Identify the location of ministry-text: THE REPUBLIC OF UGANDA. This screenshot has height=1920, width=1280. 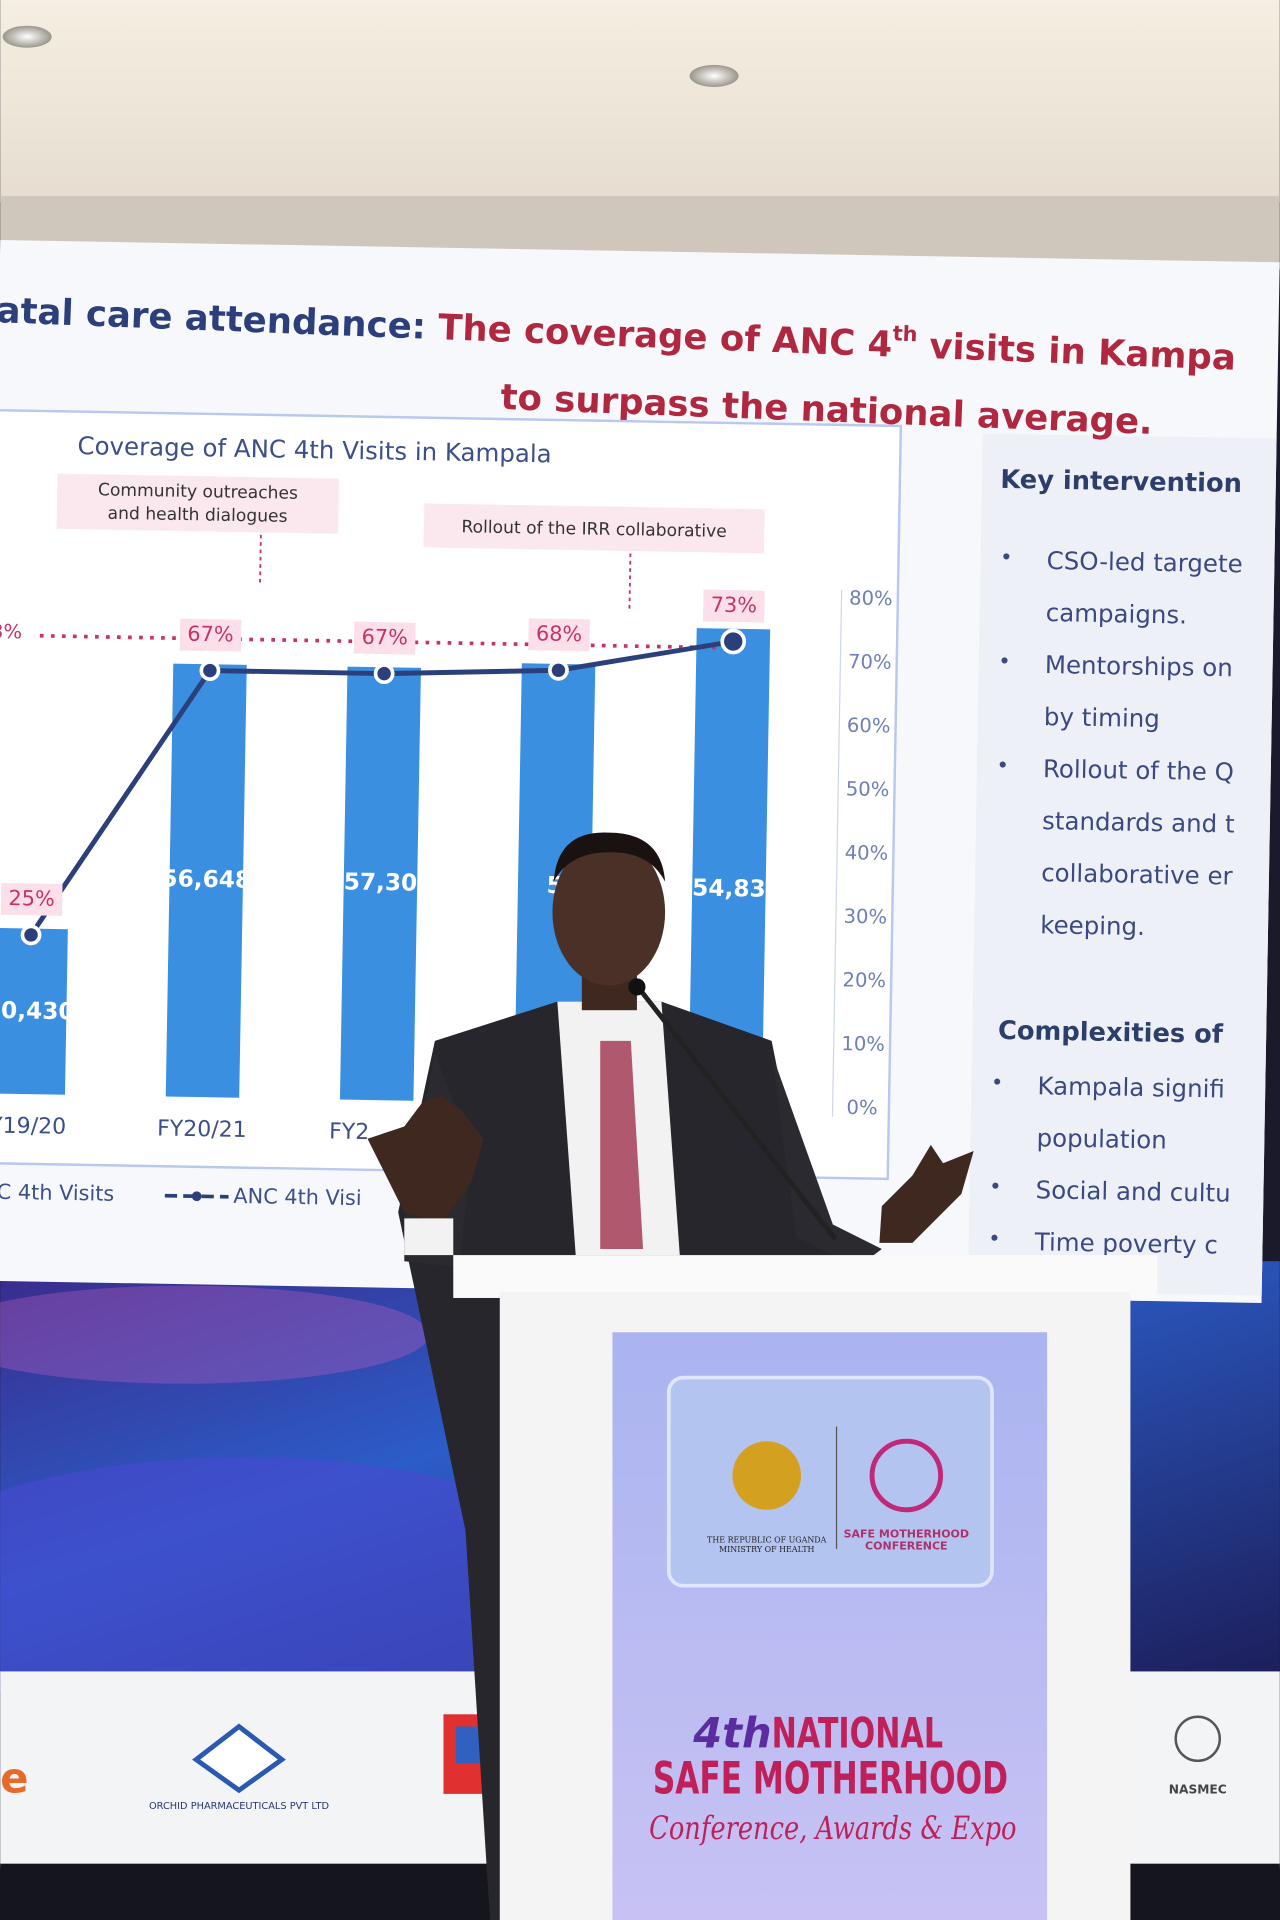
(767, 1539).